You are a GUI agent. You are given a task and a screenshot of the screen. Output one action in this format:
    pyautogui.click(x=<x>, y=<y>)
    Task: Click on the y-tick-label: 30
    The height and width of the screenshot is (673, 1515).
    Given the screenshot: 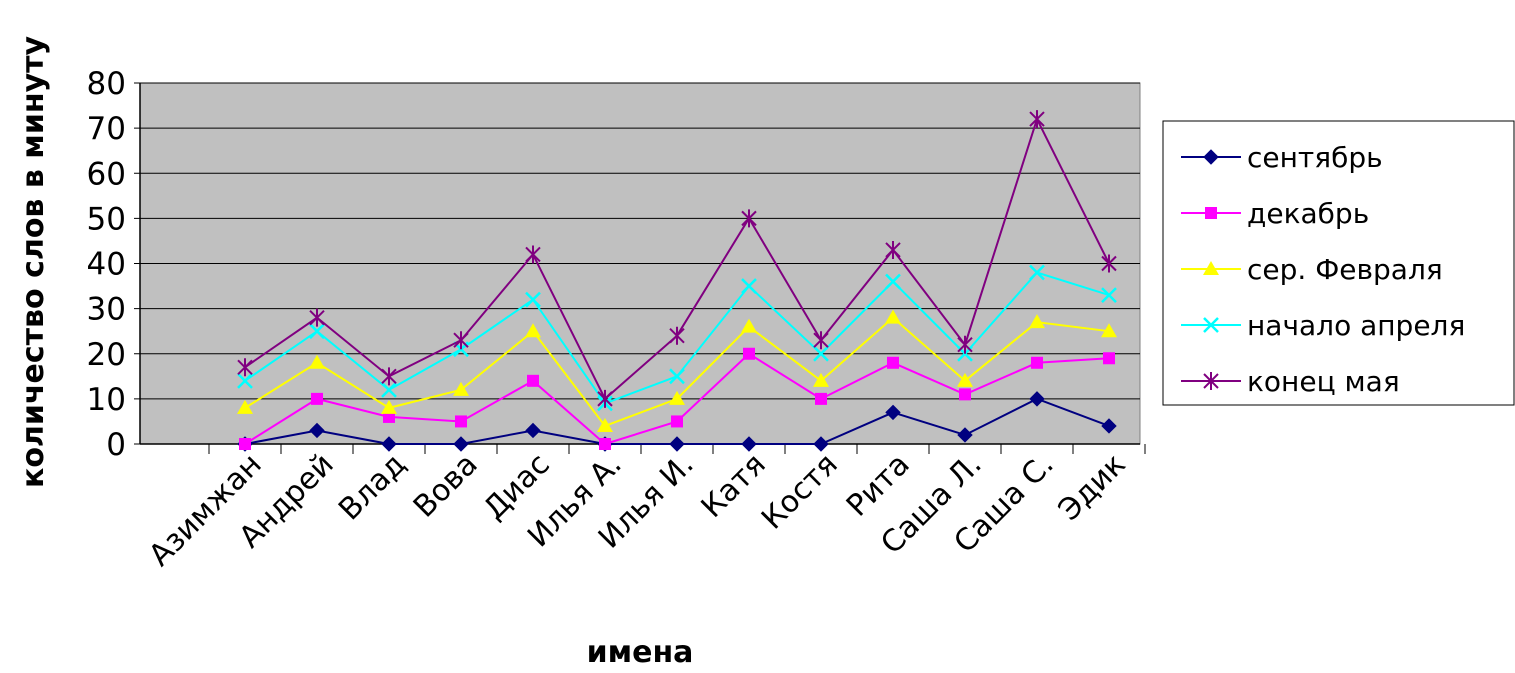 What is the action you would take?
    pyautogui.click(x=106, y=310)
    